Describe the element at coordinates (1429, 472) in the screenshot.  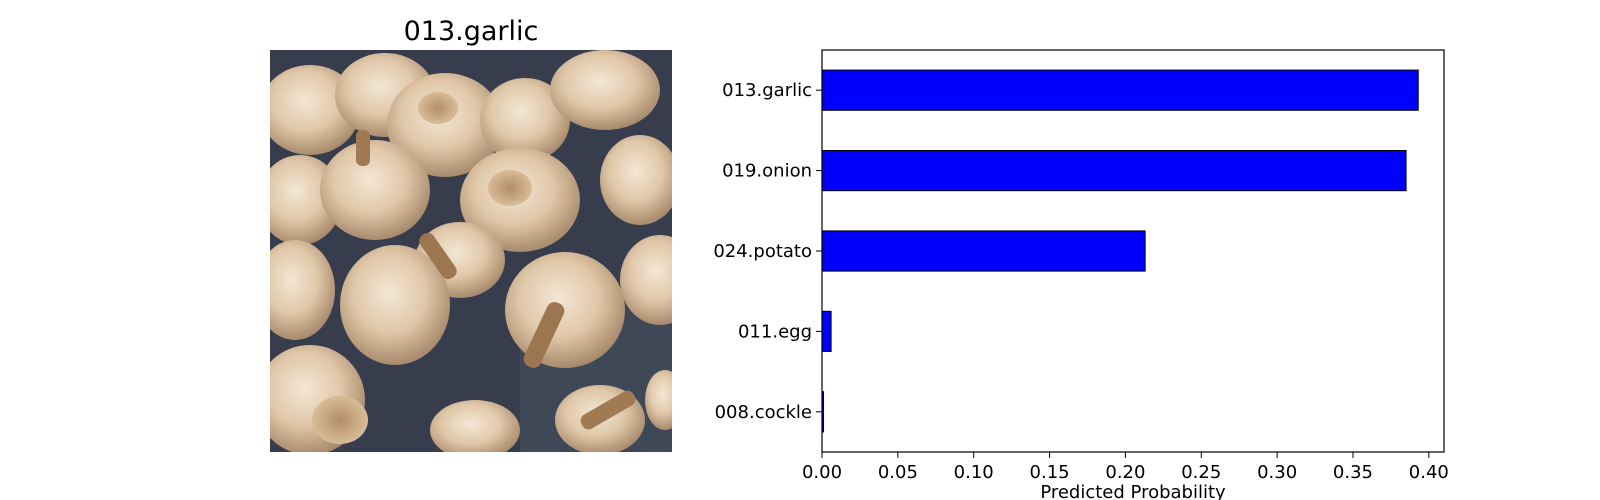
I see `x-tick-label: 0.40` at that location.